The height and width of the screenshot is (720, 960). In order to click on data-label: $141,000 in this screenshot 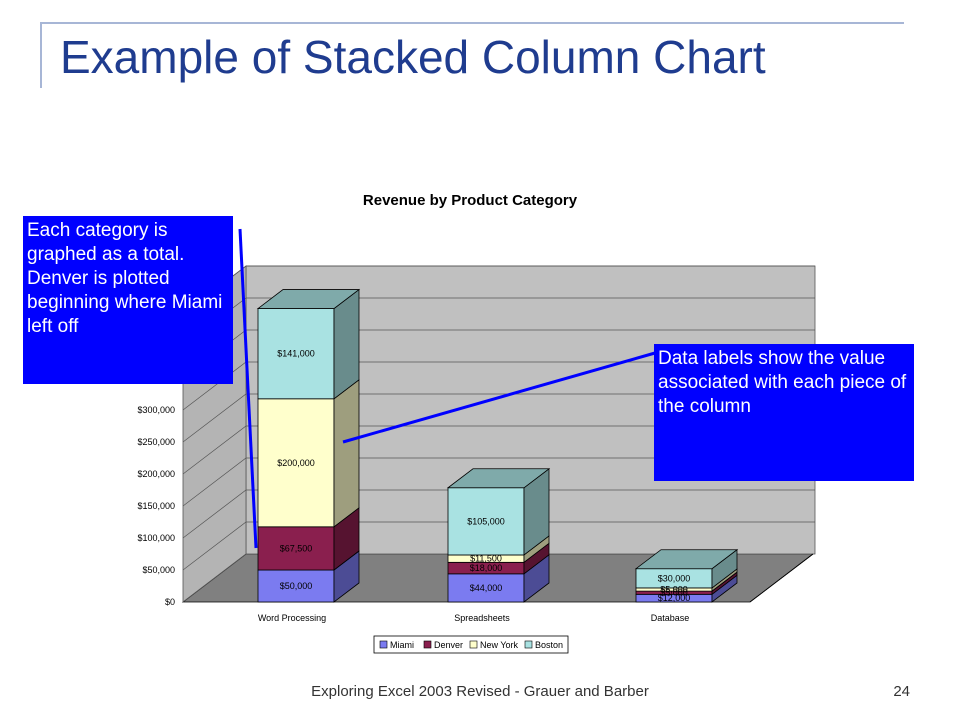, I will do `click(296, 354)`.